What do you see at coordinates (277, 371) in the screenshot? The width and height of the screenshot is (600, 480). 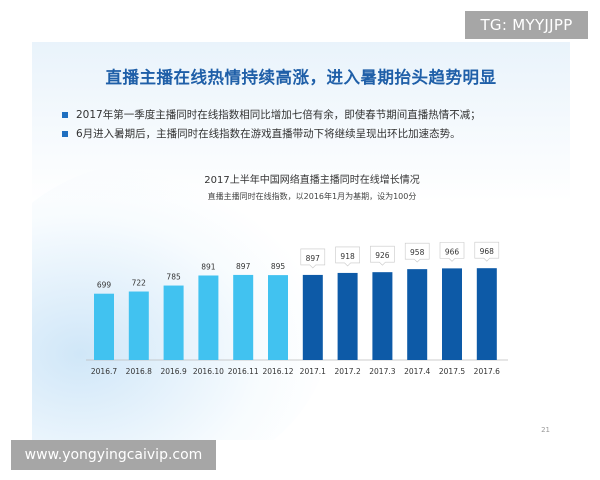 I see `x-tick-label: 2016.12` at bounding box center [277, 371].